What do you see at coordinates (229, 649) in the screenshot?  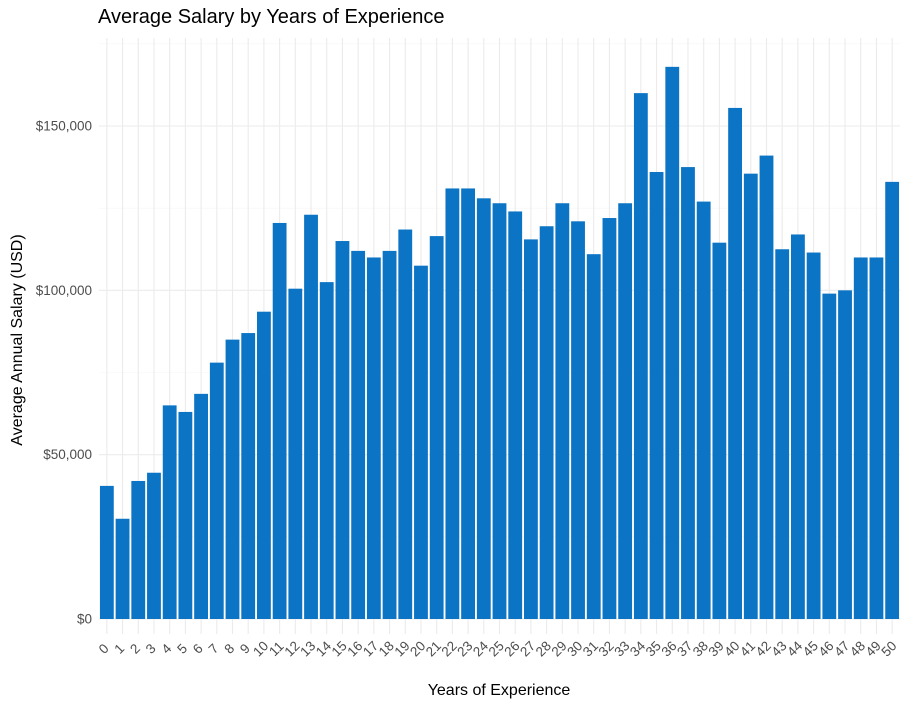 I see `x-tick-label: 8` at bounding box center [229, 649].